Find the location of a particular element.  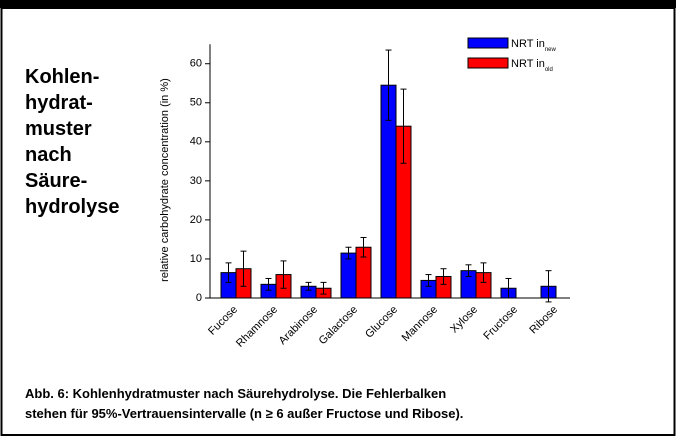

y-tick-label: 50 is located at coordinates (196, 103).